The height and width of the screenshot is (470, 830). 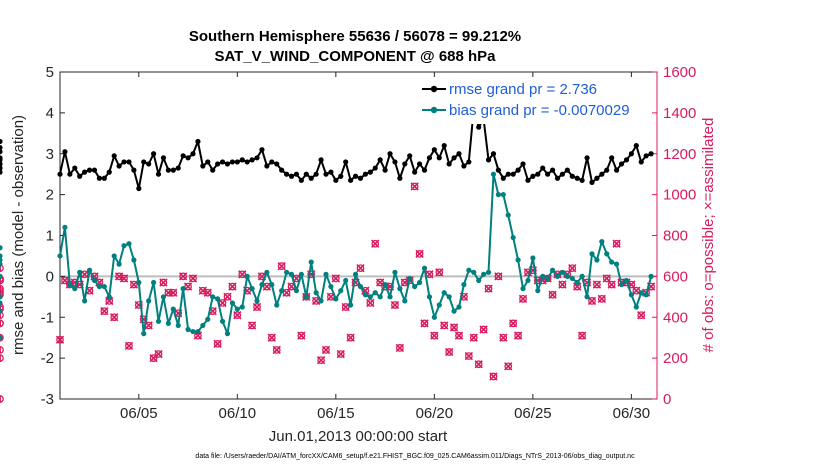 I want to click on y-tick-label: -1, so click(x=47, y=317).